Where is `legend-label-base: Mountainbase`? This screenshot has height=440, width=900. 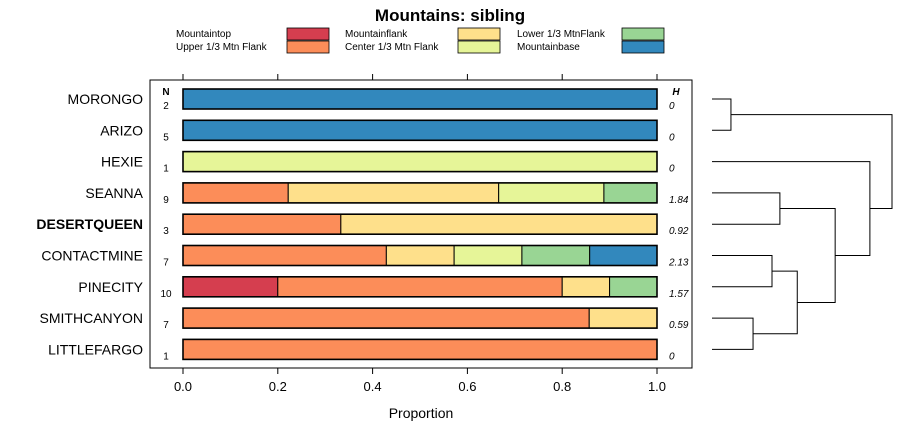 legend-label-base: Mountainbase is located at coordinates (548, 47).